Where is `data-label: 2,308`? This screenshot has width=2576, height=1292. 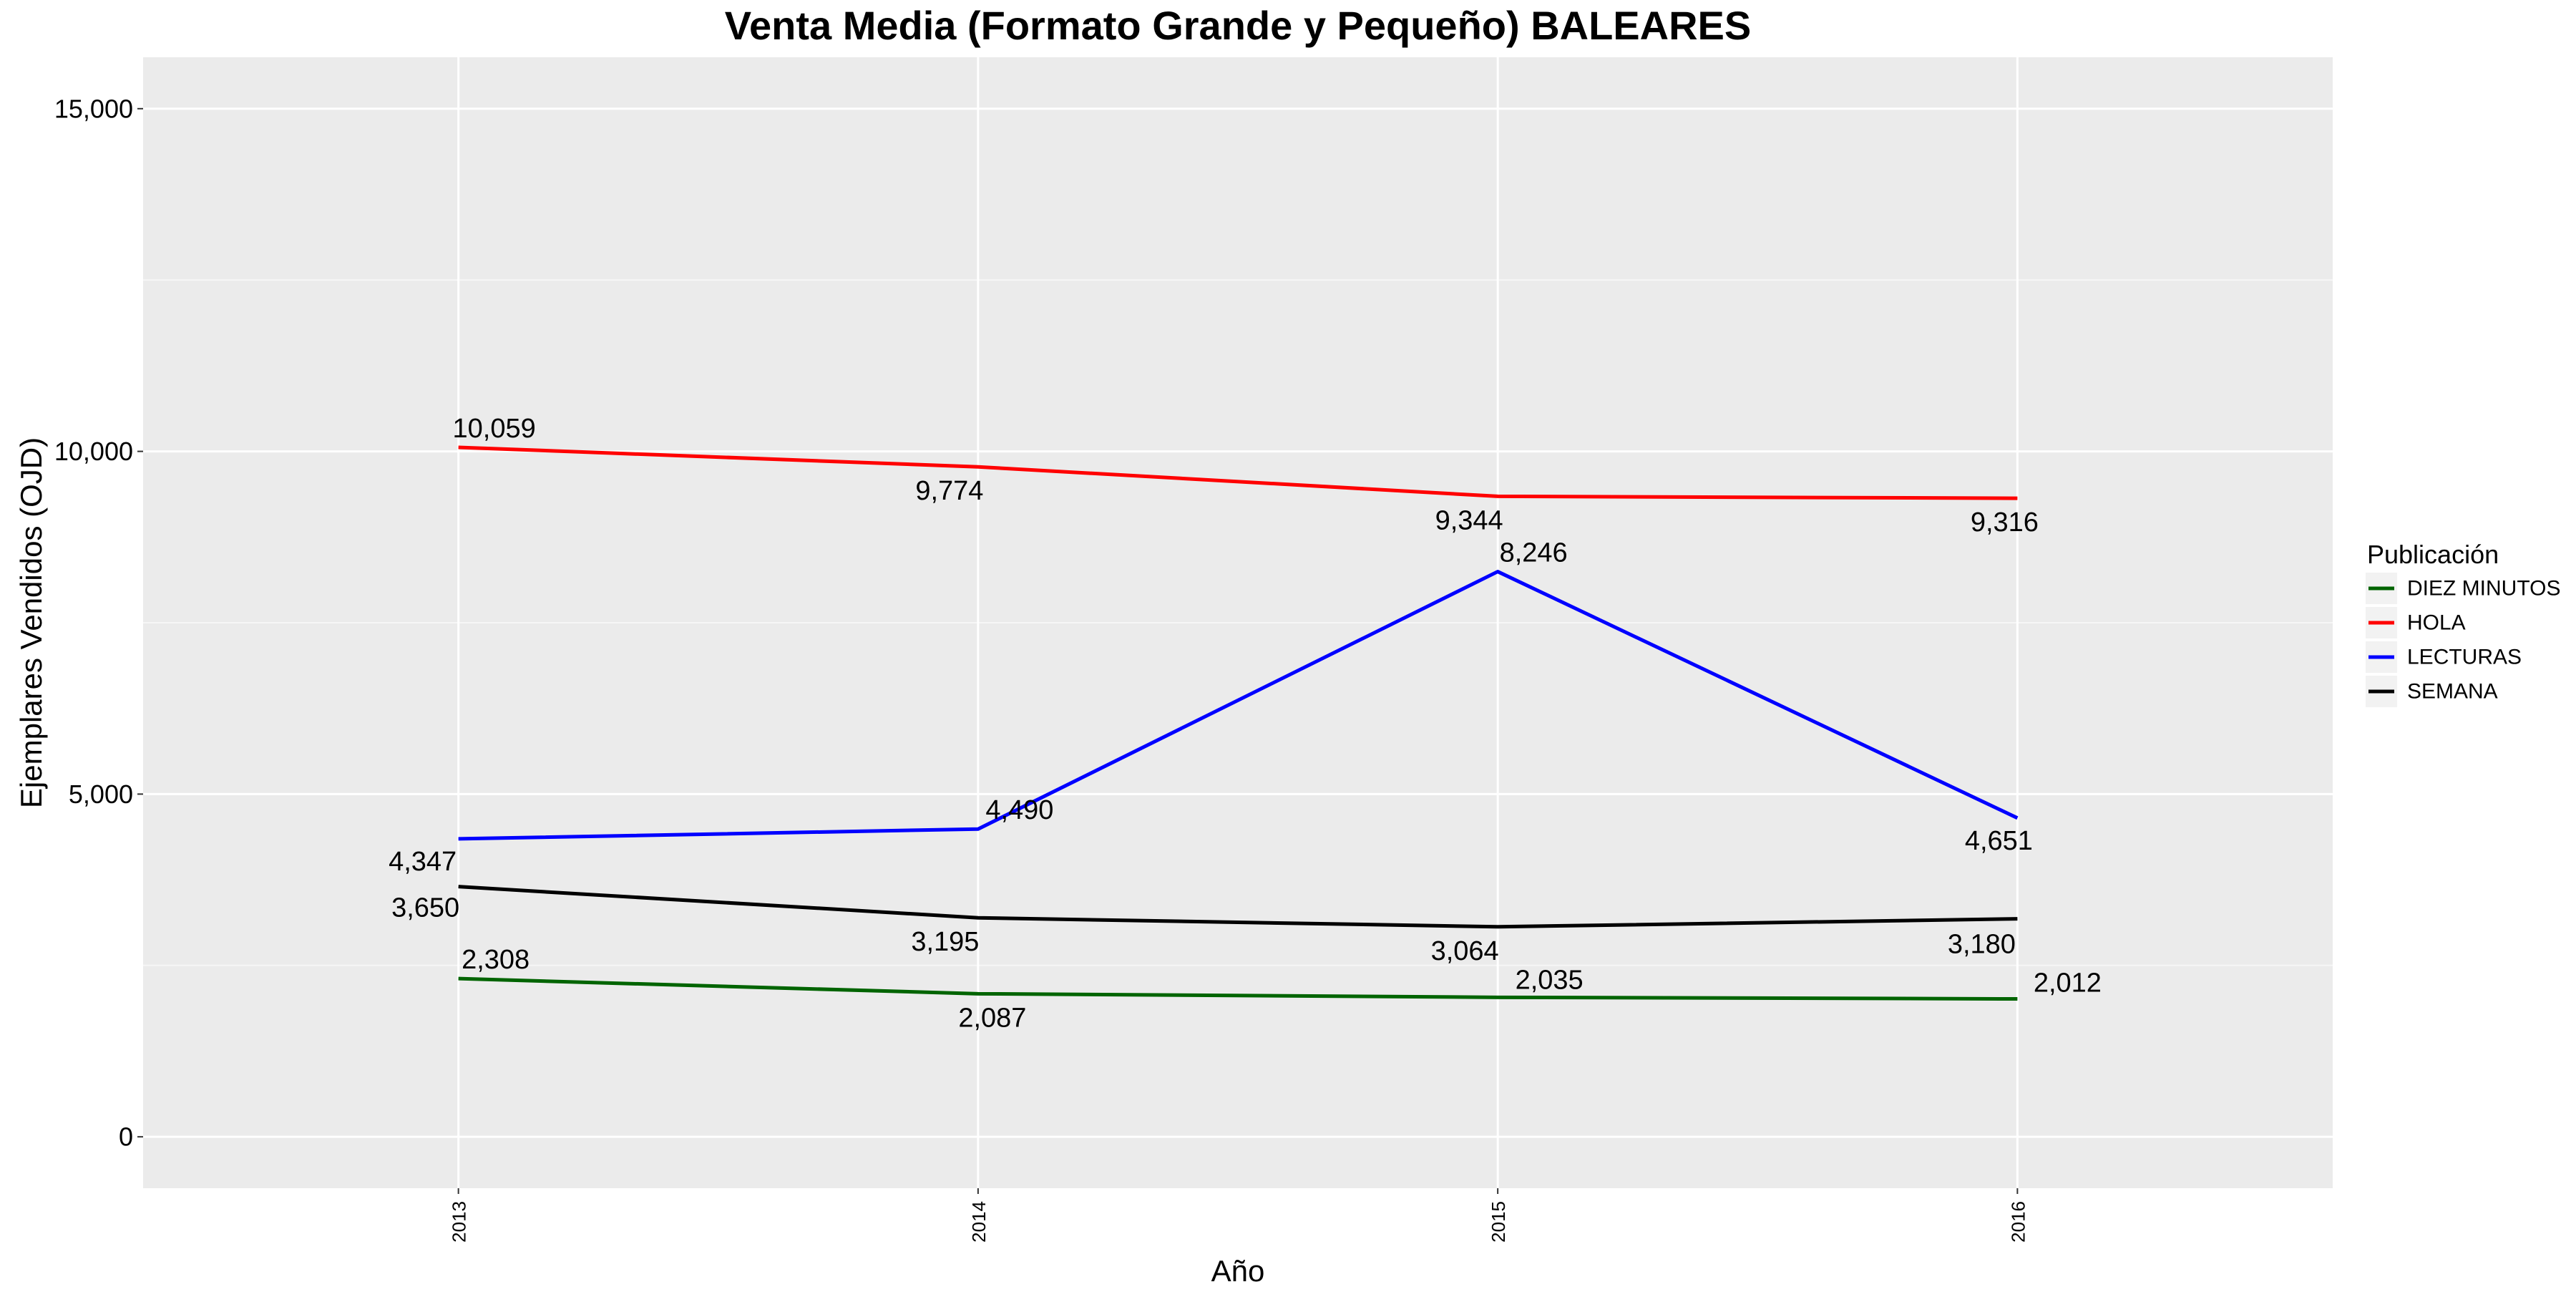 data-label: 2,308 is located at coordinates (496, 960).